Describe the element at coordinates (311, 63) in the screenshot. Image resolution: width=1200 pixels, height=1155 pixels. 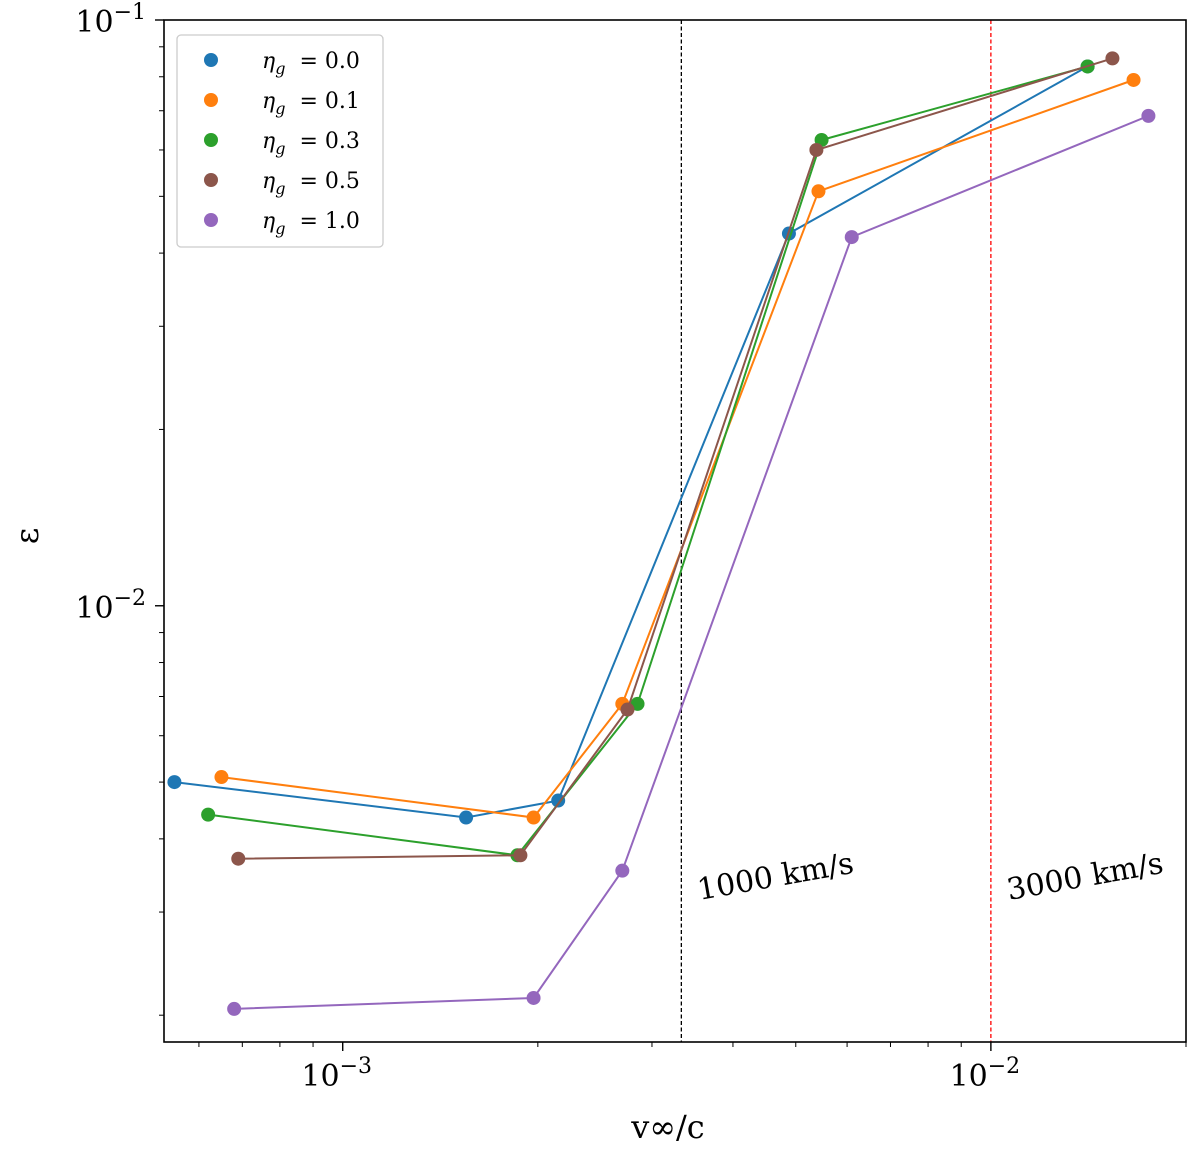
I see `legend-label: ηg = 0.0` at that location.